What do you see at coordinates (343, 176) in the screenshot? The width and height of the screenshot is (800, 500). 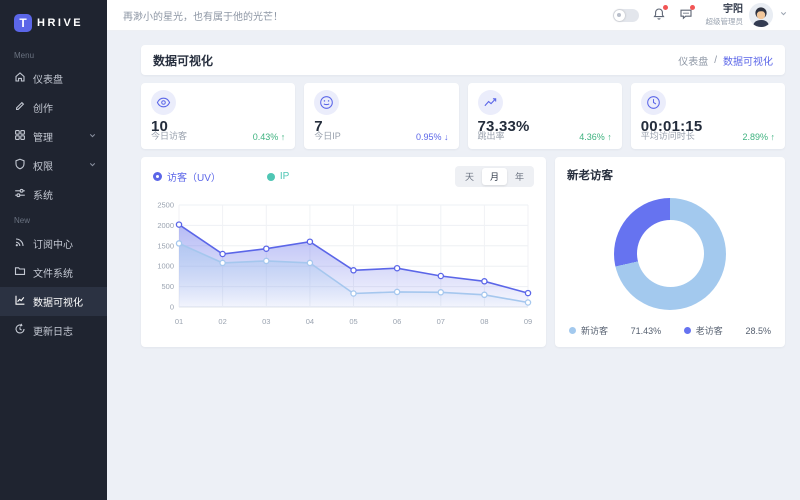 I see `visit-chart-header: 访客（UV） IP 天 月 年` at bounding box center [343, 176].